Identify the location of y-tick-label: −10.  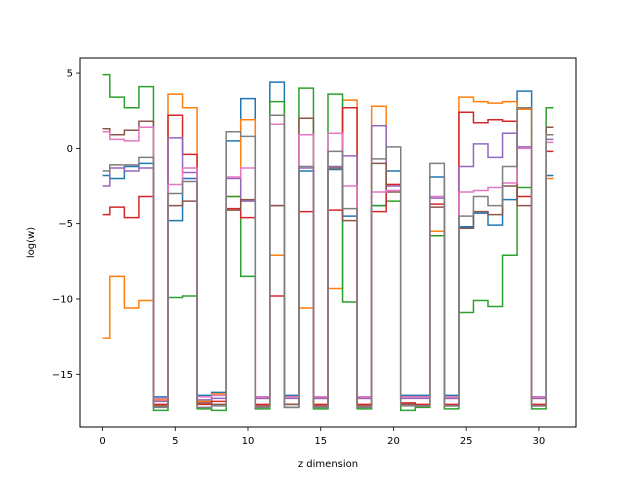
(62, 299).